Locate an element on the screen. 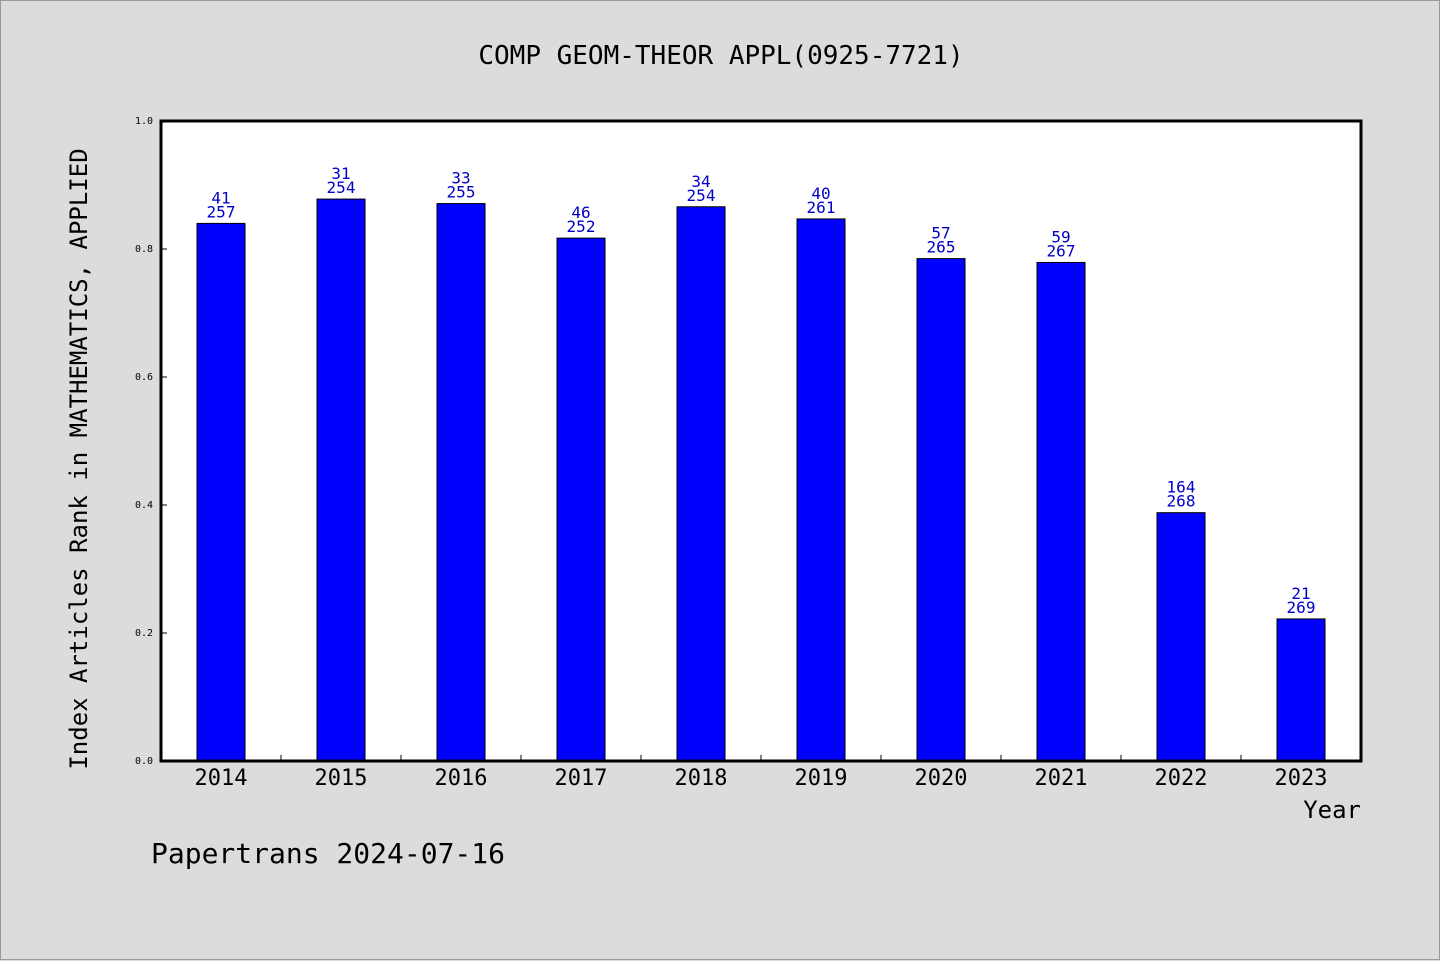 This screenshot has height=961, width=1440. x-axis-label: Year is located at coordinates (1332, 810).